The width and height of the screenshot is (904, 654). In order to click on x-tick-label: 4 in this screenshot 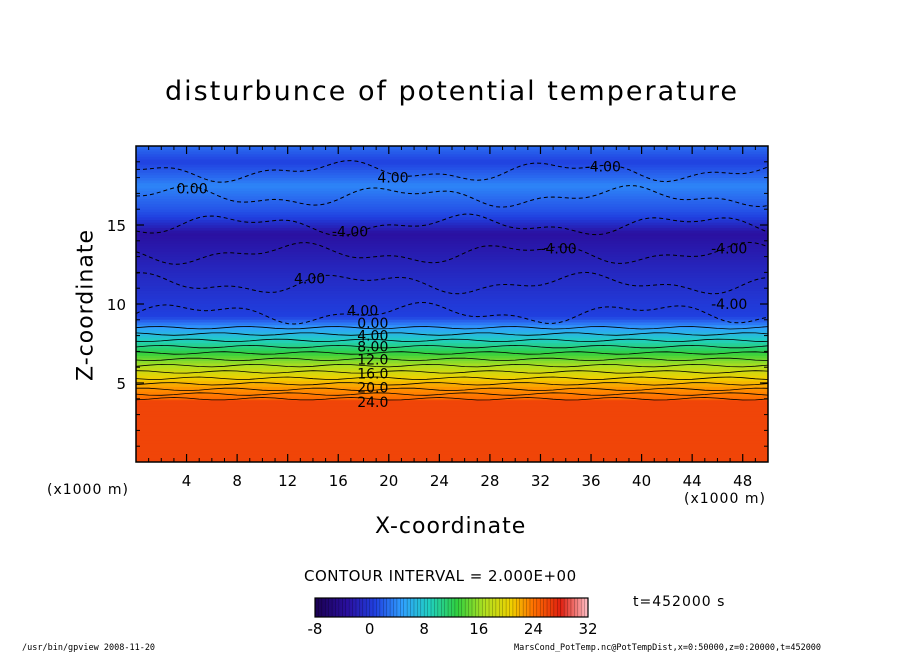, I will do `click(187, 481)`.